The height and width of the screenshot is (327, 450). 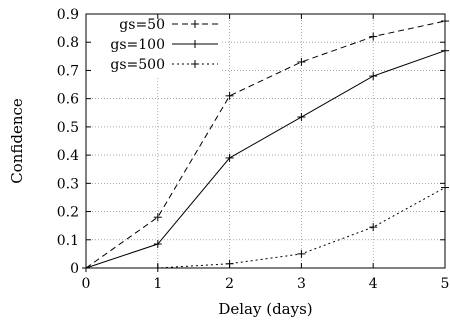 I want to click on y-tick-label: 0.8, so click(x=68, y=43).